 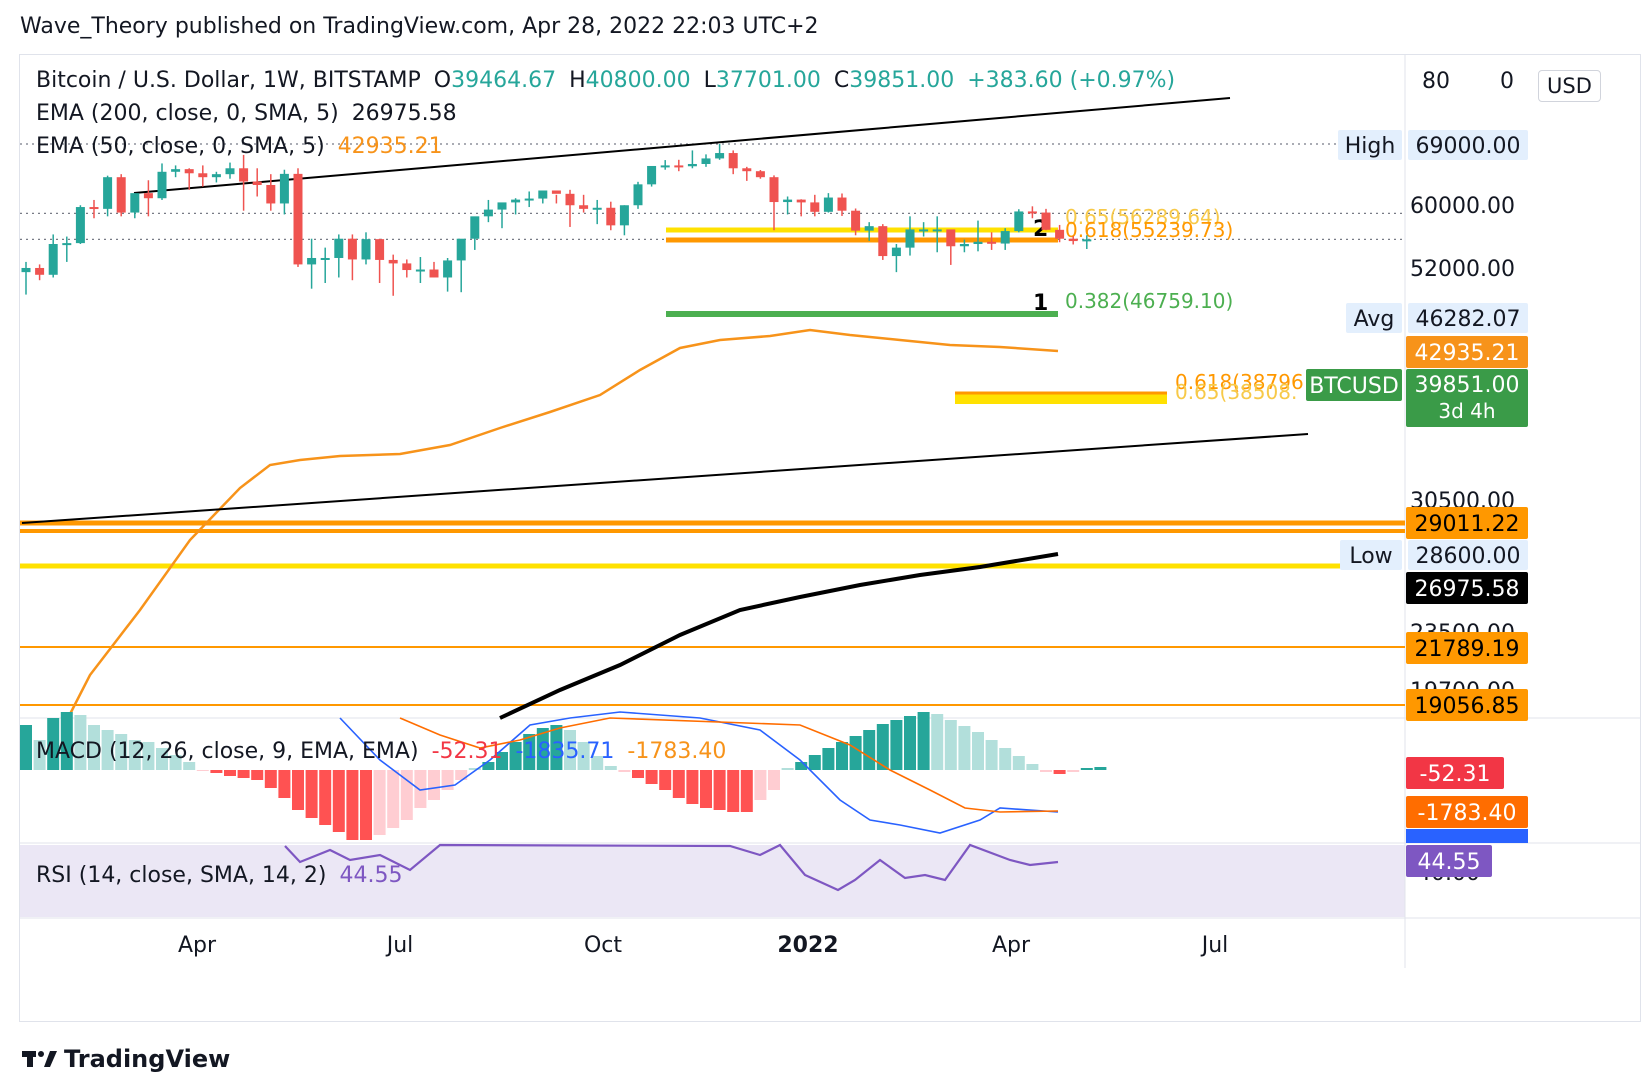 I want to click on high-label-box, so click(x=1370, y=145).